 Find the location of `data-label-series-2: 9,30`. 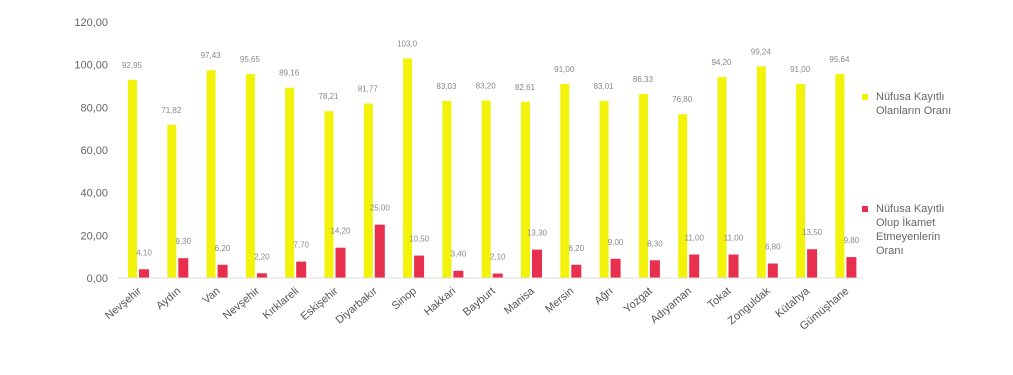

data-label-series-2: 9,30 is located at coordinates (184, 241).